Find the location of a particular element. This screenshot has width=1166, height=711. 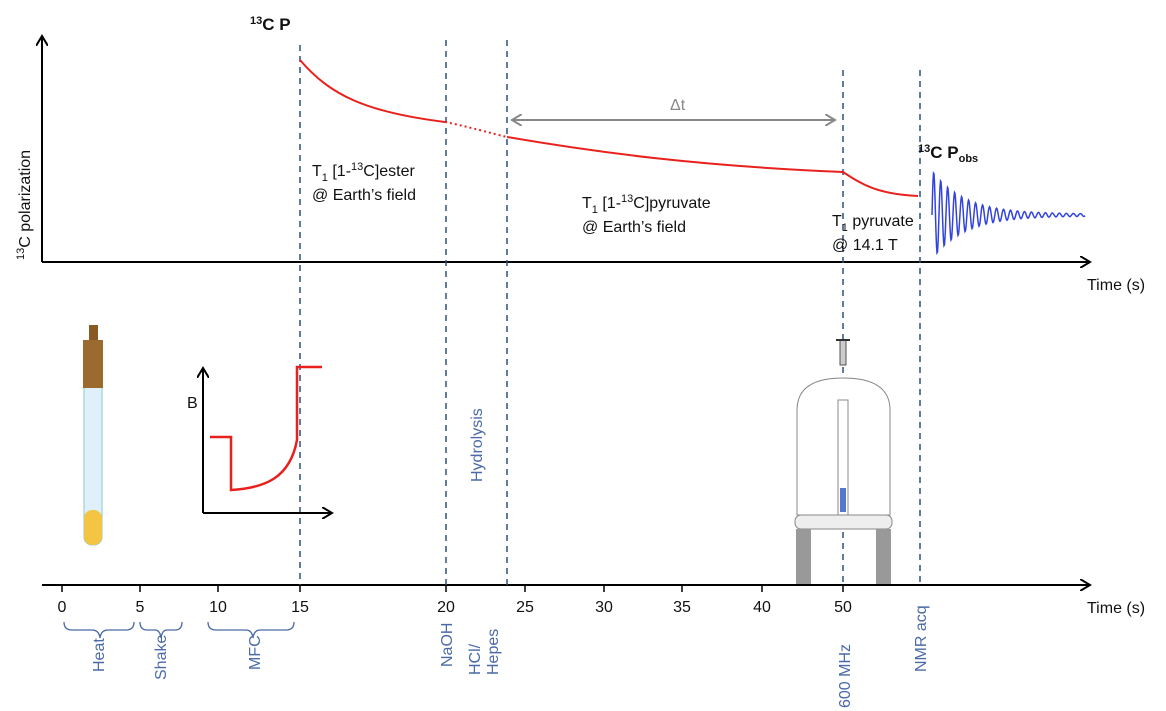

step-braces is located at coordinates (179, 630).